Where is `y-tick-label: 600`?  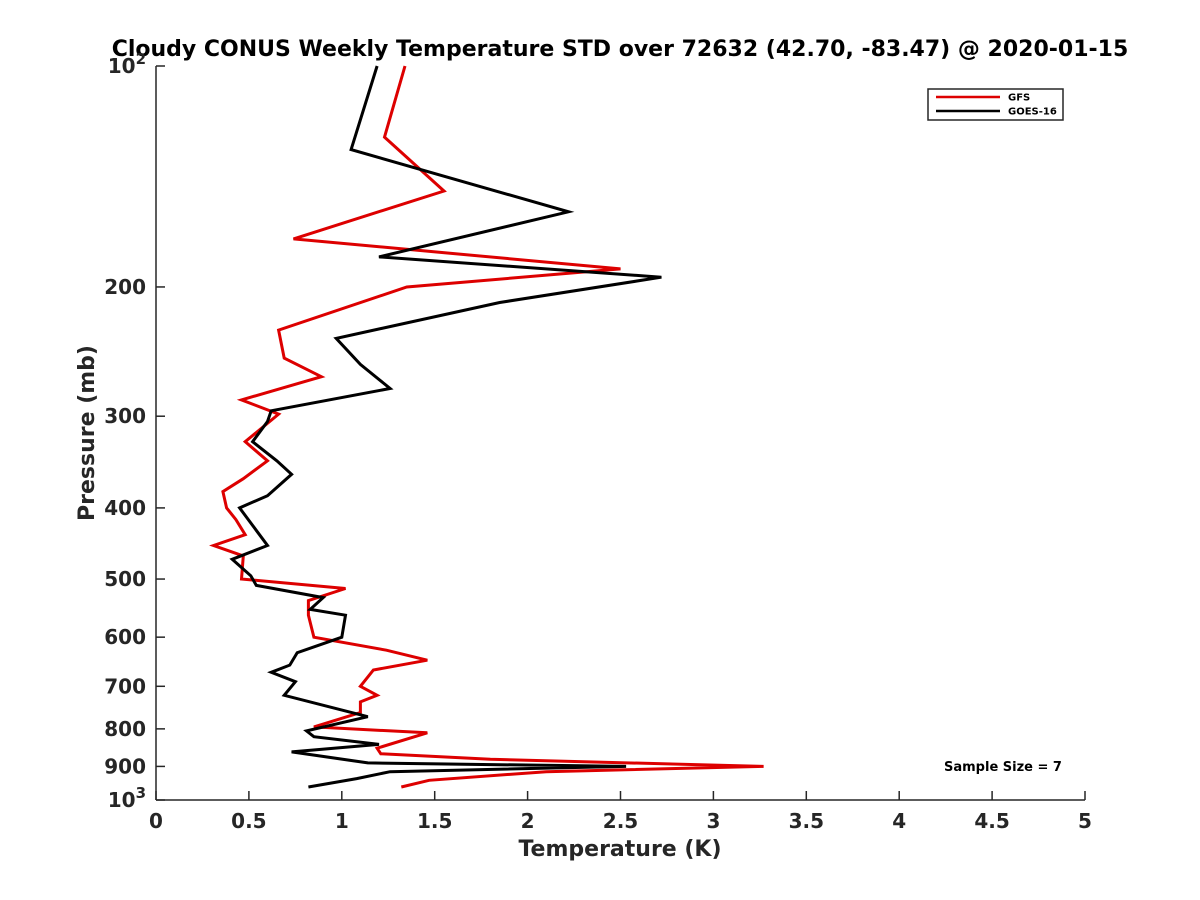
y-tick-label: 600 is located at coordinates (125, 637).